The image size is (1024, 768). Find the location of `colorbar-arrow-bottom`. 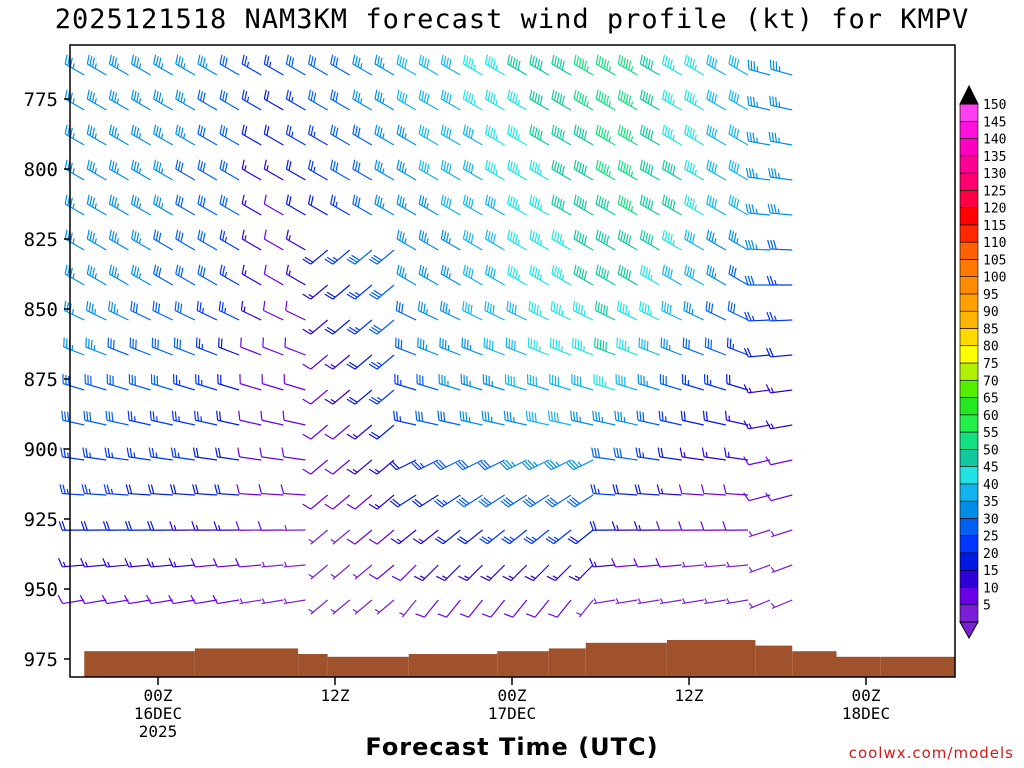

colorbar-arrow-bottom is located at coordinates (969, 630).